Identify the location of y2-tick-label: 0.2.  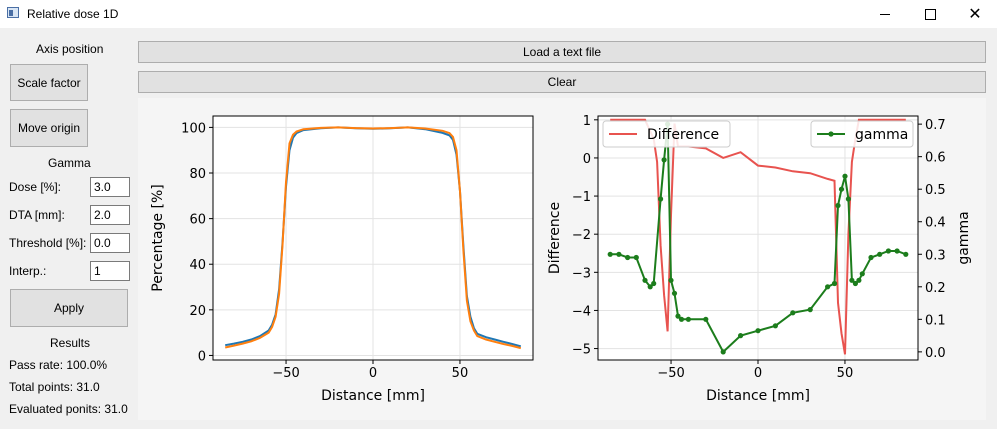
(935, 288).